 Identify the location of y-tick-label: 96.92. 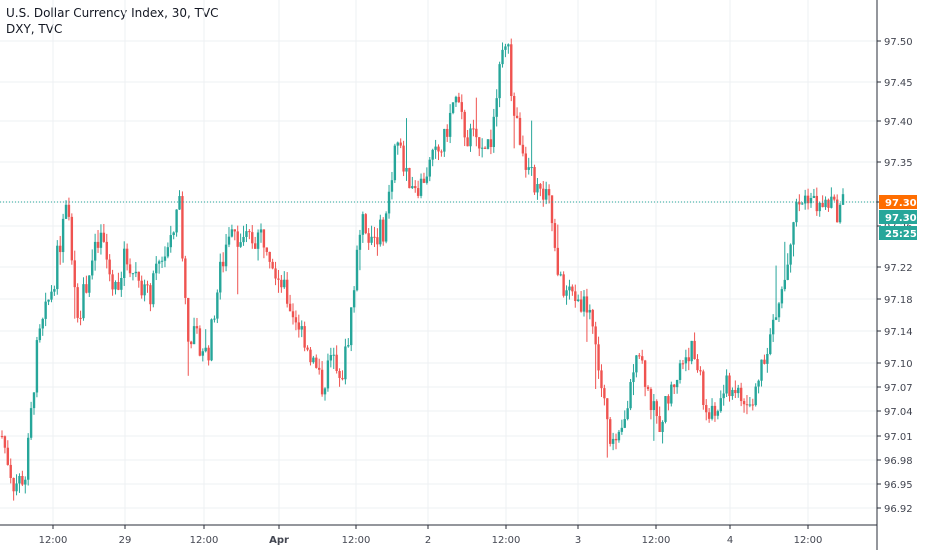
(898, 509).